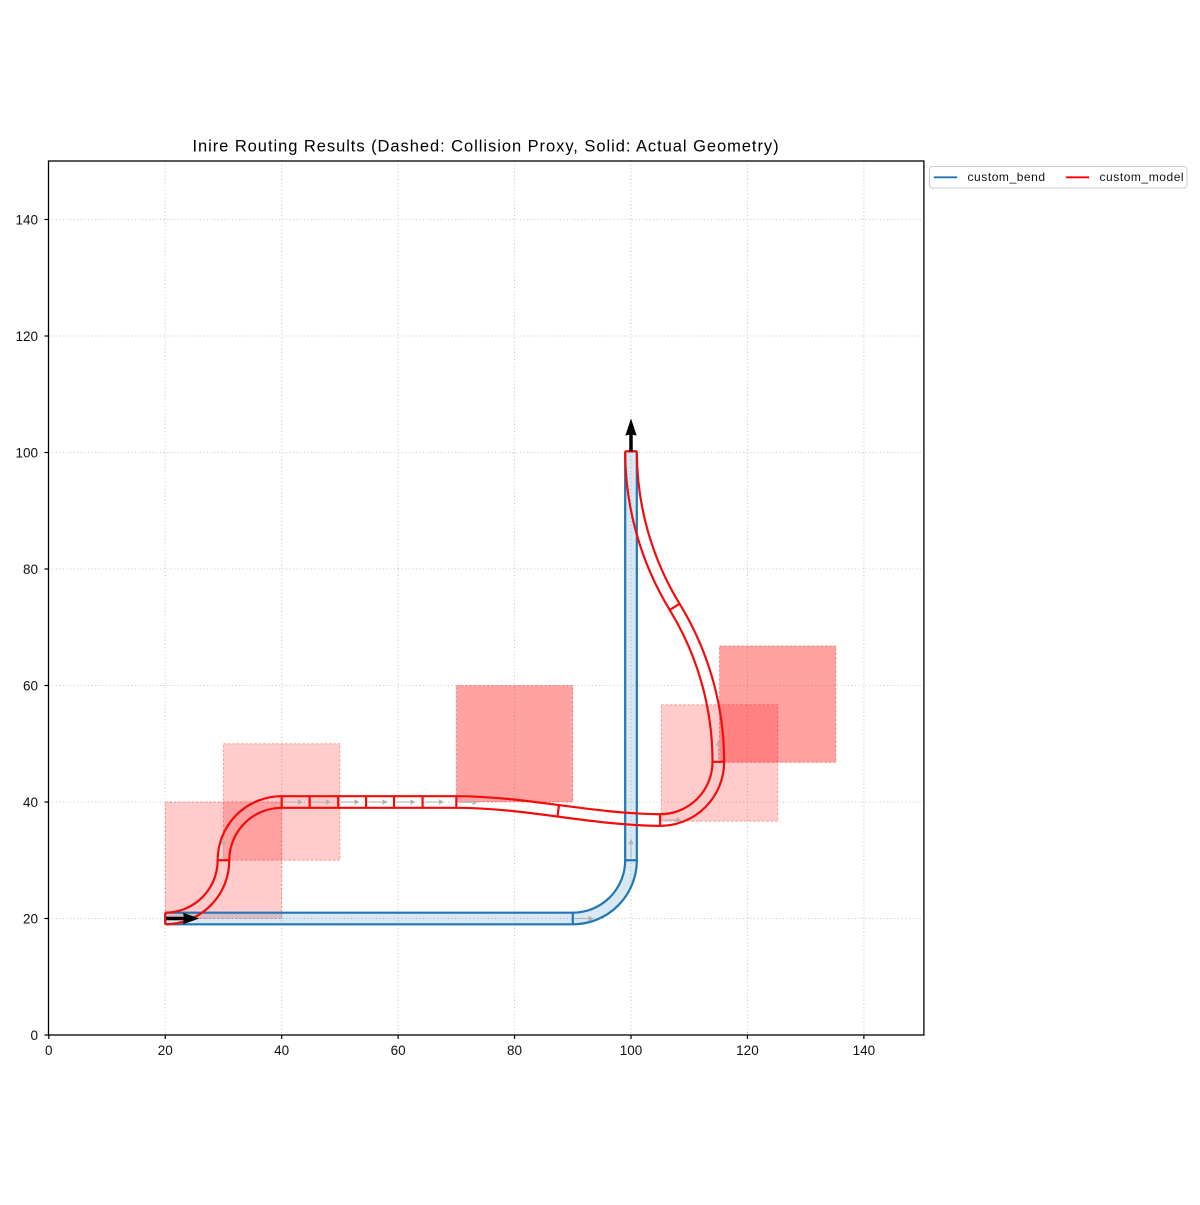 Image resolution: width=1200 pixels, height=1205 pixels. I want to click on svg-text: custom_model, so click(1142, 177).